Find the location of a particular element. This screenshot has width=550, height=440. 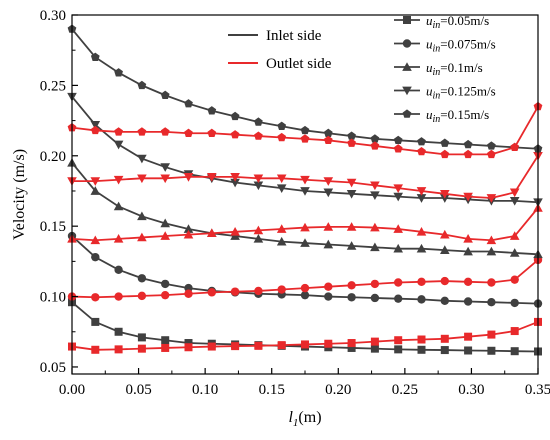

legend-series-label: uin=0.15m/s is located at coordinates (457, 116).